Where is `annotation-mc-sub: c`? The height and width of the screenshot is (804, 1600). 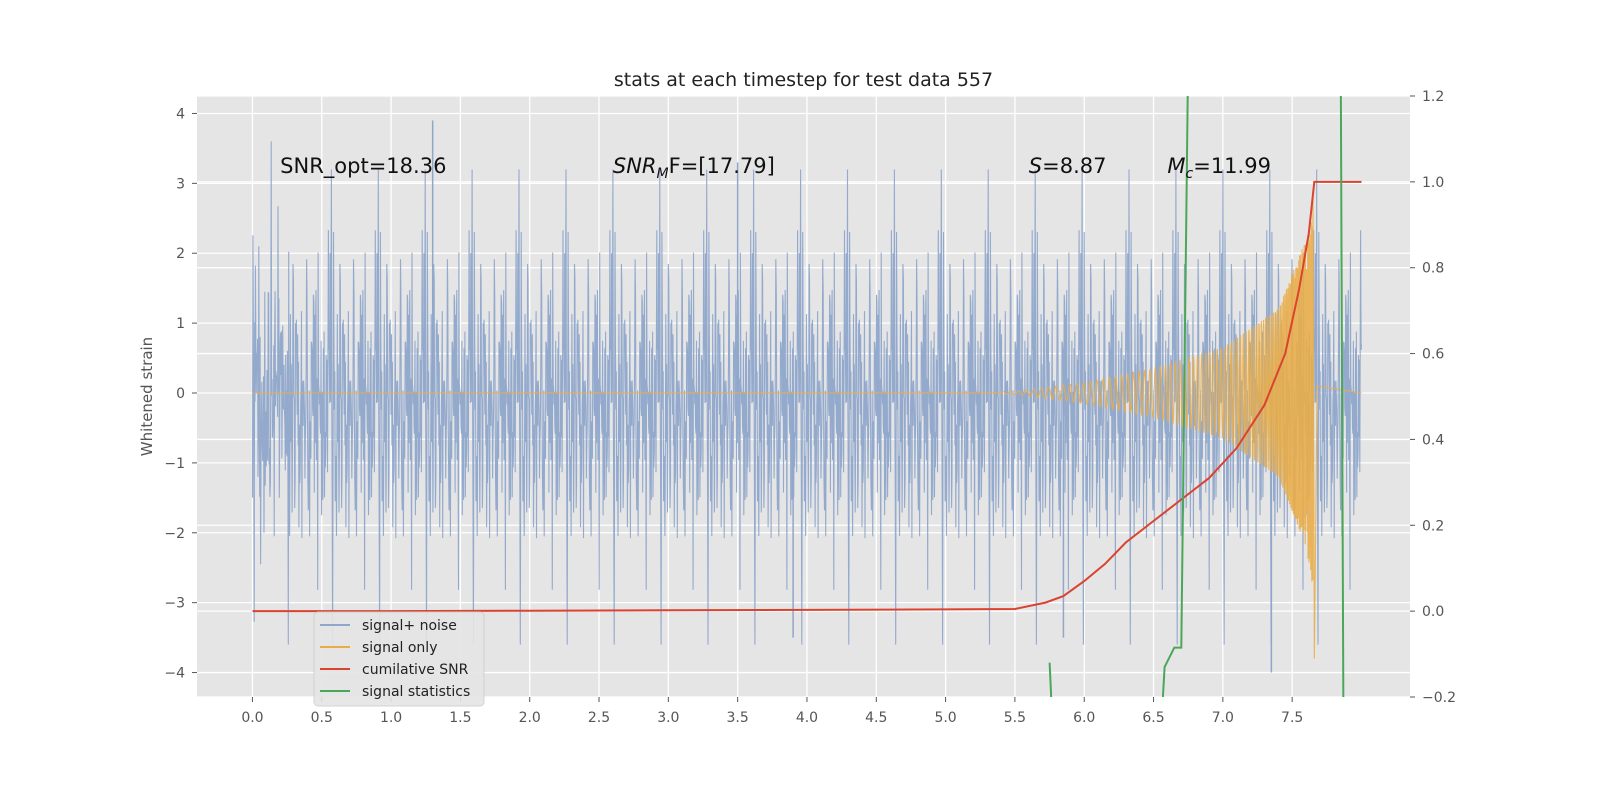 annotation-mc-sub: c is located at coordinates (1190, 174).